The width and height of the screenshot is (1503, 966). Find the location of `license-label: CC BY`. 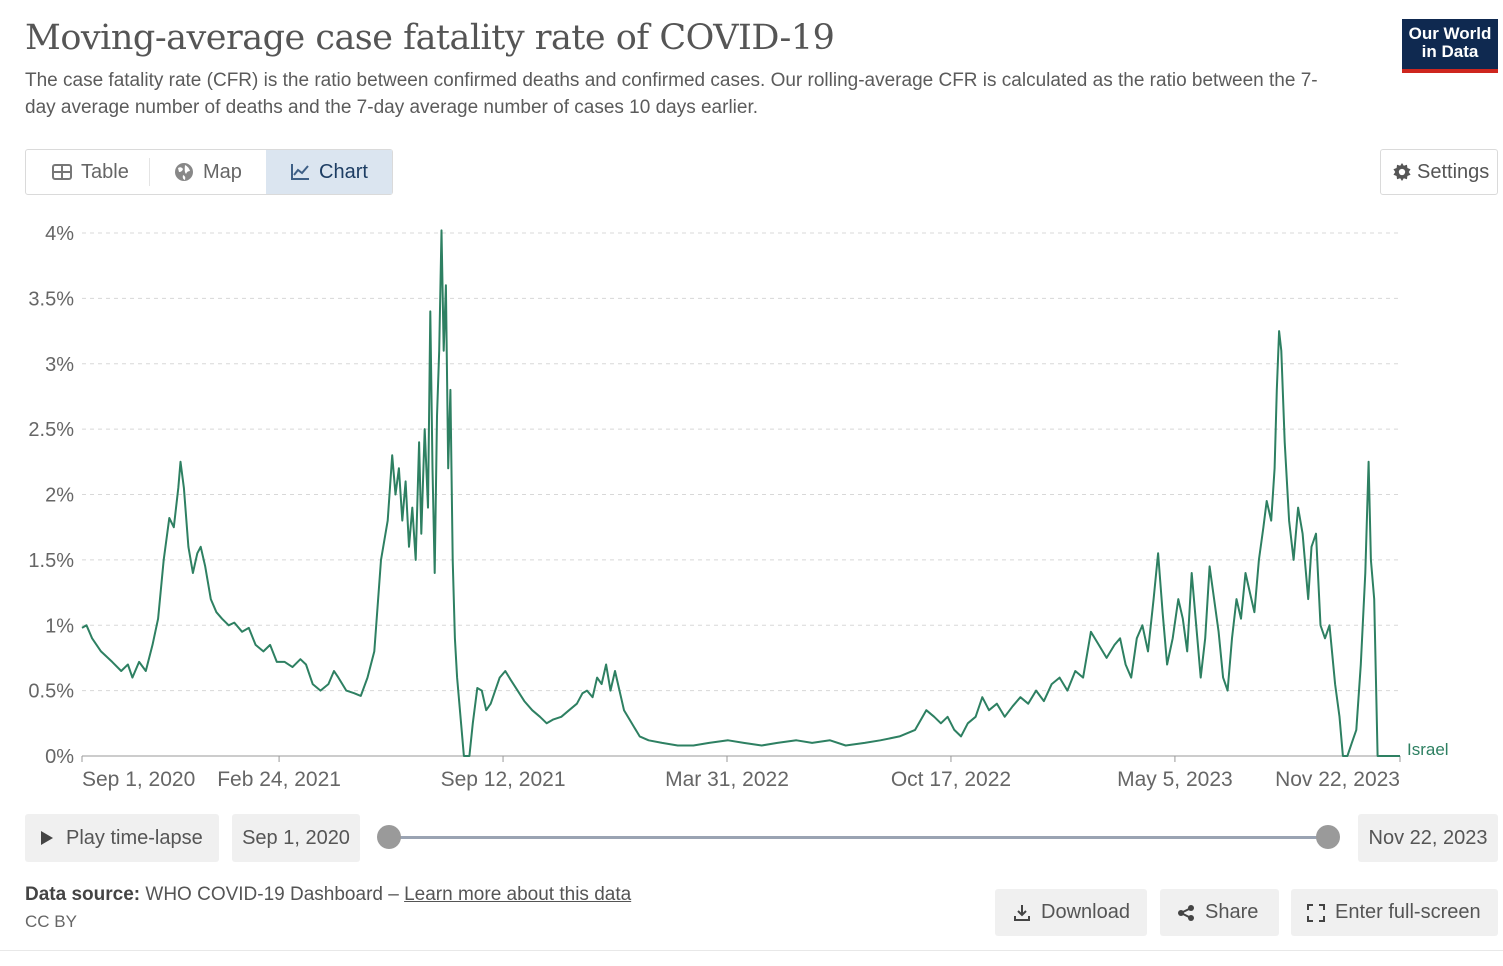

license-label: CC BY is located at coordinates (51, 921).